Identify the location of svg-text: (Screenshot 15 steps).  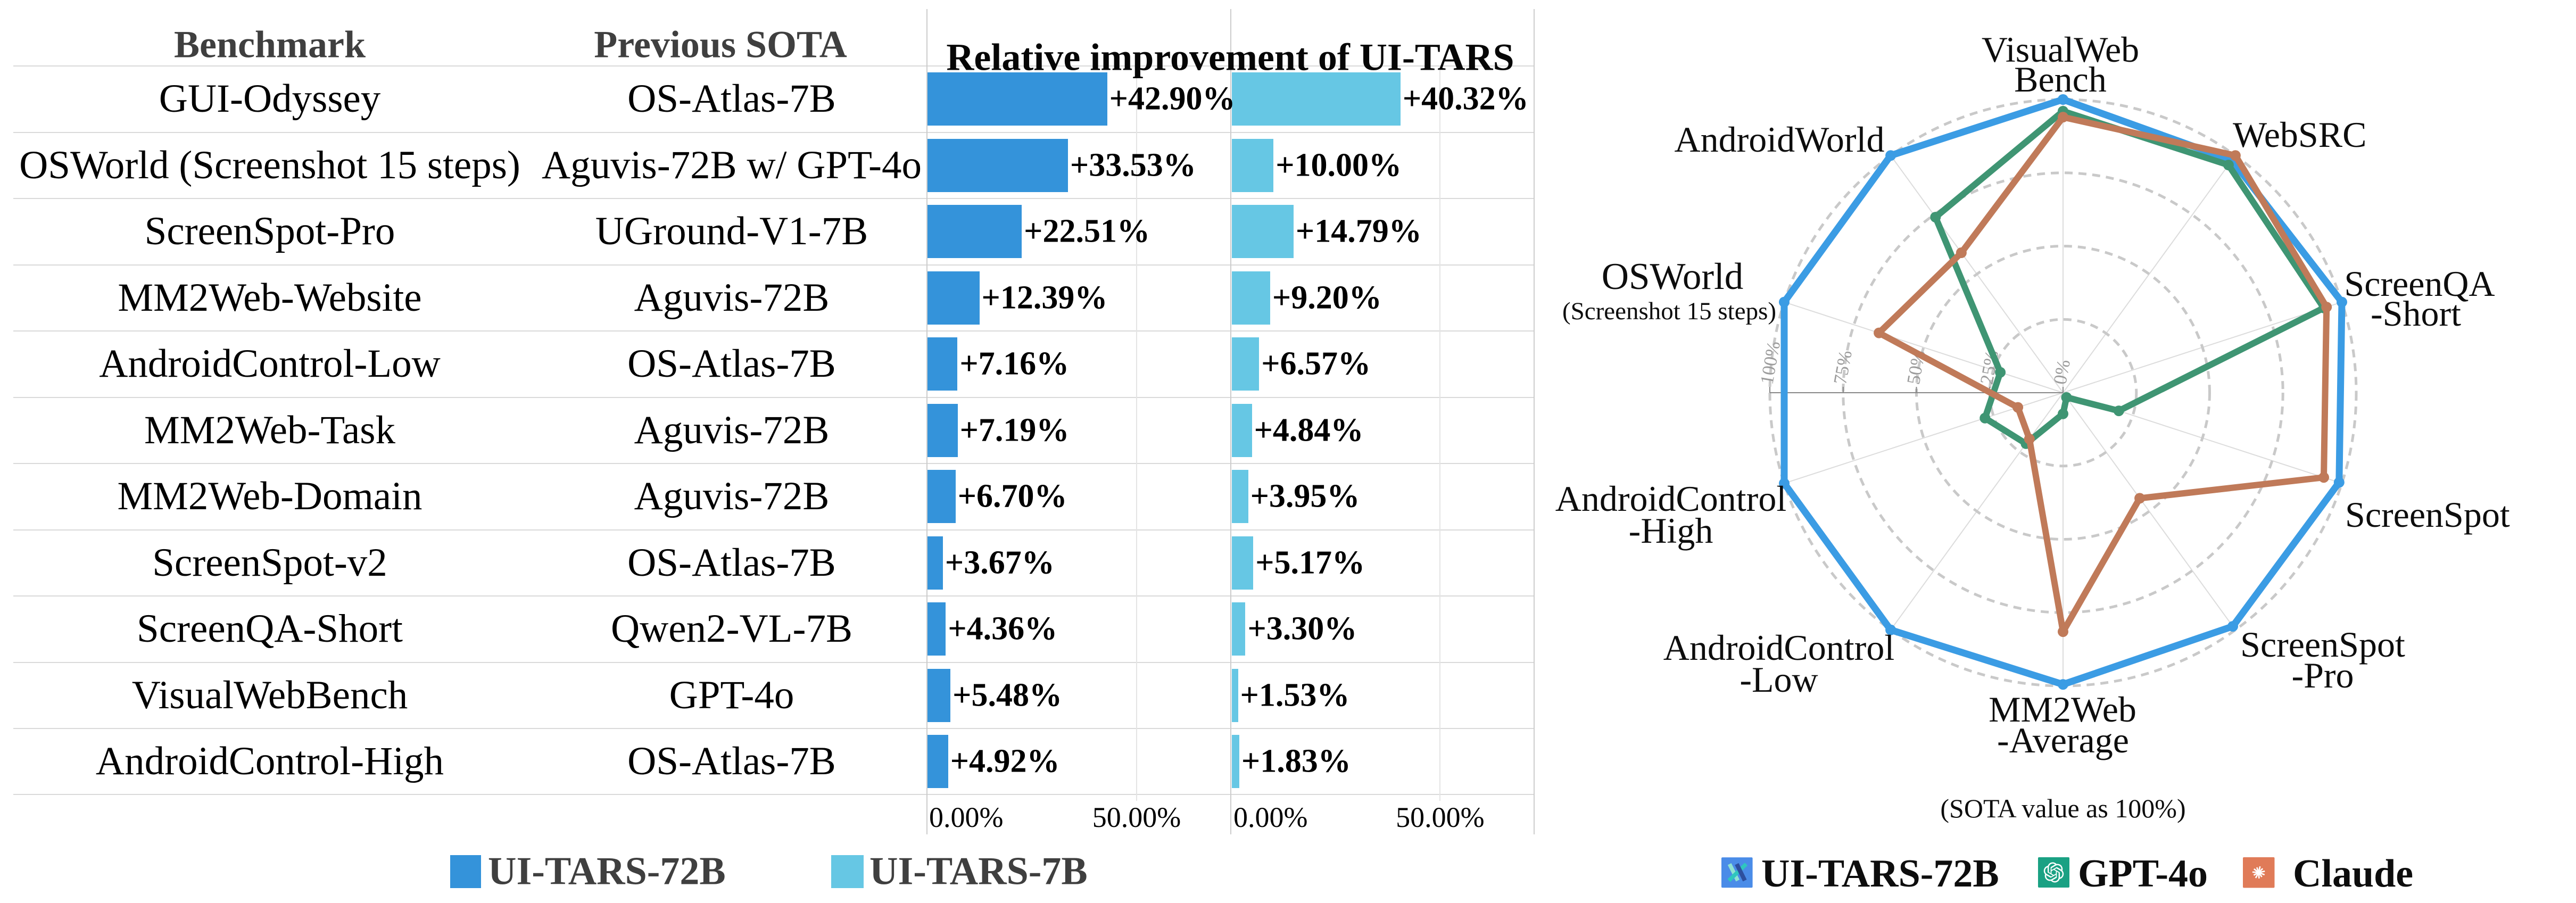
(1669, 311).